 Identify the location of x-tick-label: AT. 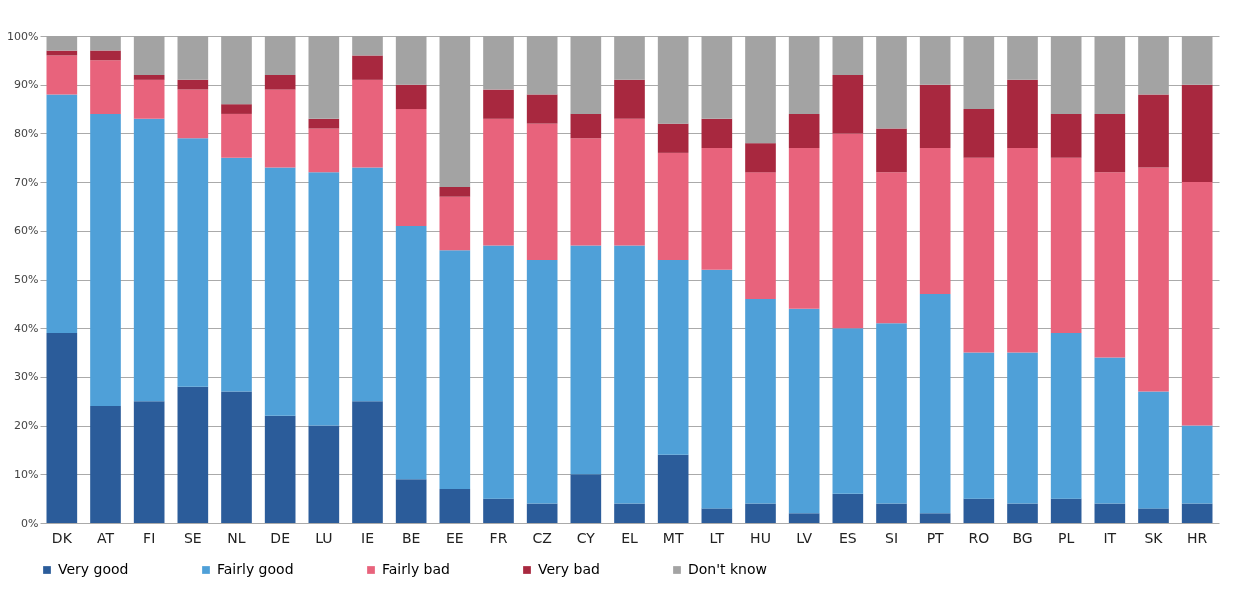
(105, 537).